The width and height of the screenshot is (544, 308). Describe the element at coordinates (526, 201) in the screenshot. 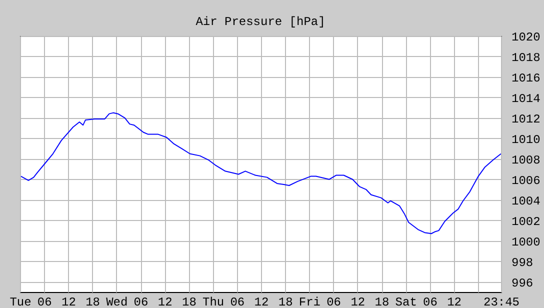

I see `y-tick-label: 1004` at that location.